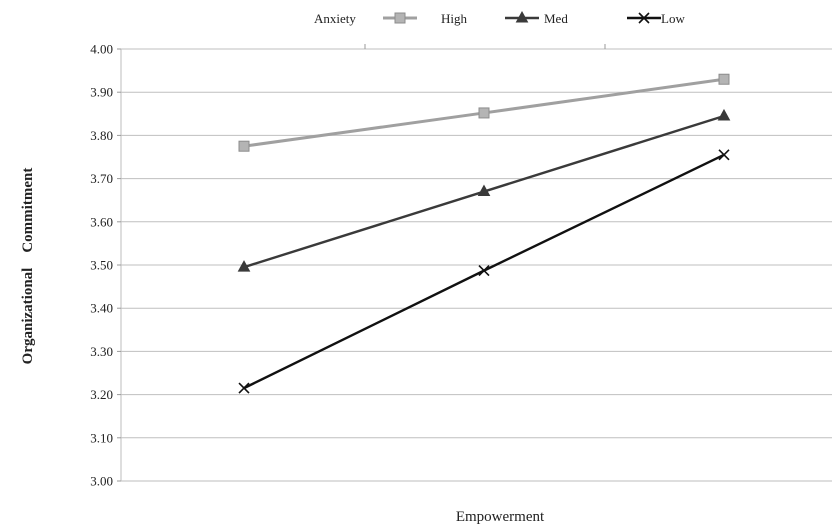 Image resolution: width=832 pixels, height=532 pixels. Describe the element at coordinates (101, 481) in the screenshot. I see `y-tick-label: 3.00` at that location.